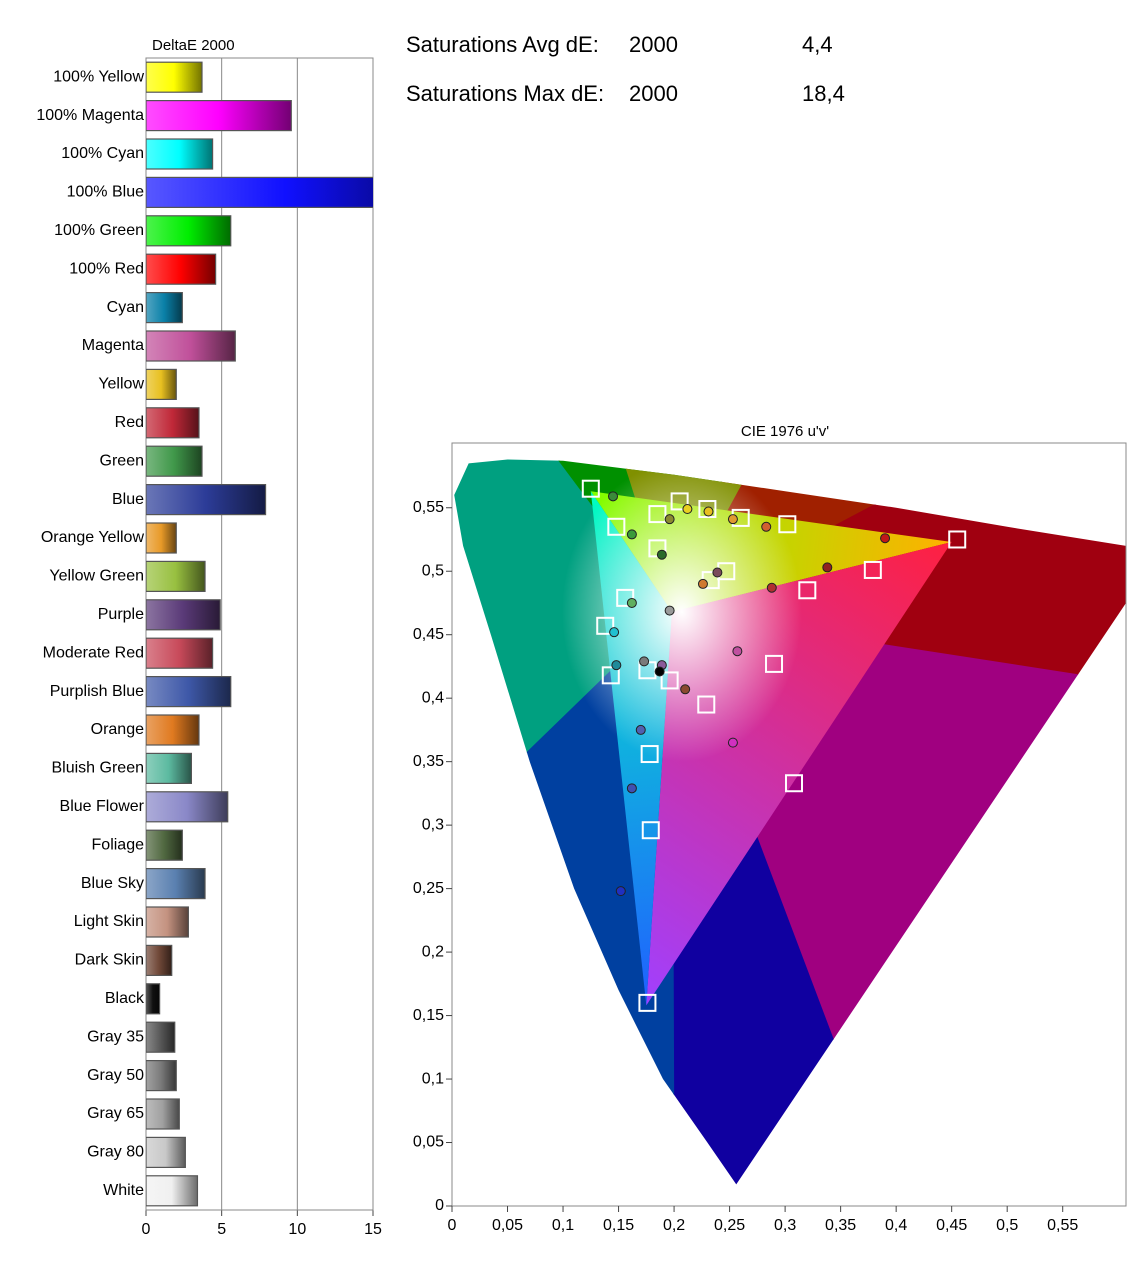 Image resolution: width=1134 pixels, height=1266 pixels. What do you see at coordinates (117, 729) in the screenshot?
I see `category-label: Orange` at bounding box center [117, 729].